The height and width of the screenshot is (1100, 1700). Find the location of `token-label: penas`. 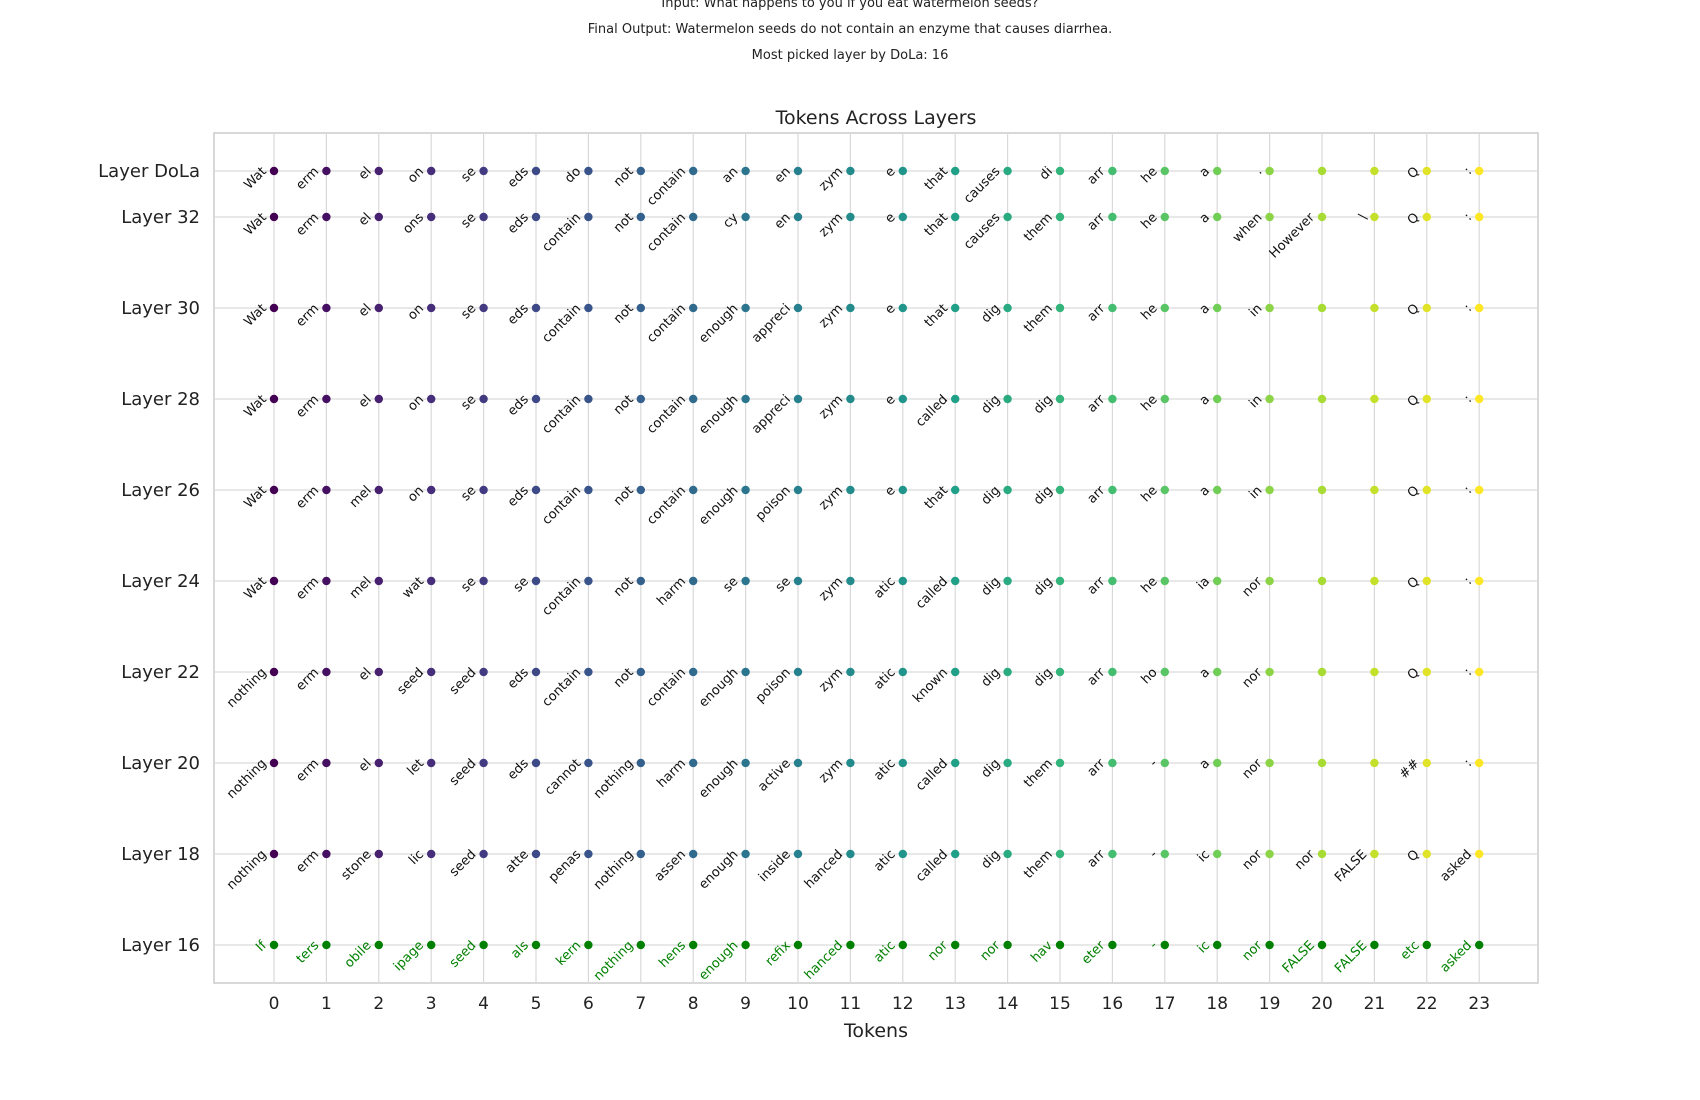

token-label: penas is located at coordinates (565, 866).